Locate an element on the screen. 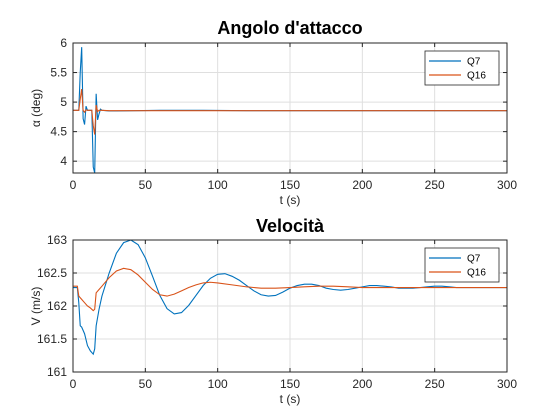 This screenshot has width=560, height=420. y-tick-label: 163 is located at coordinates (57, 240).